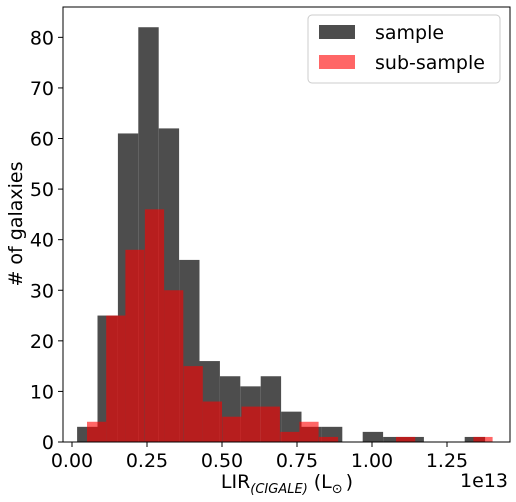  I want to click on x-tick-label-1: 0.25, so click(147, 461).